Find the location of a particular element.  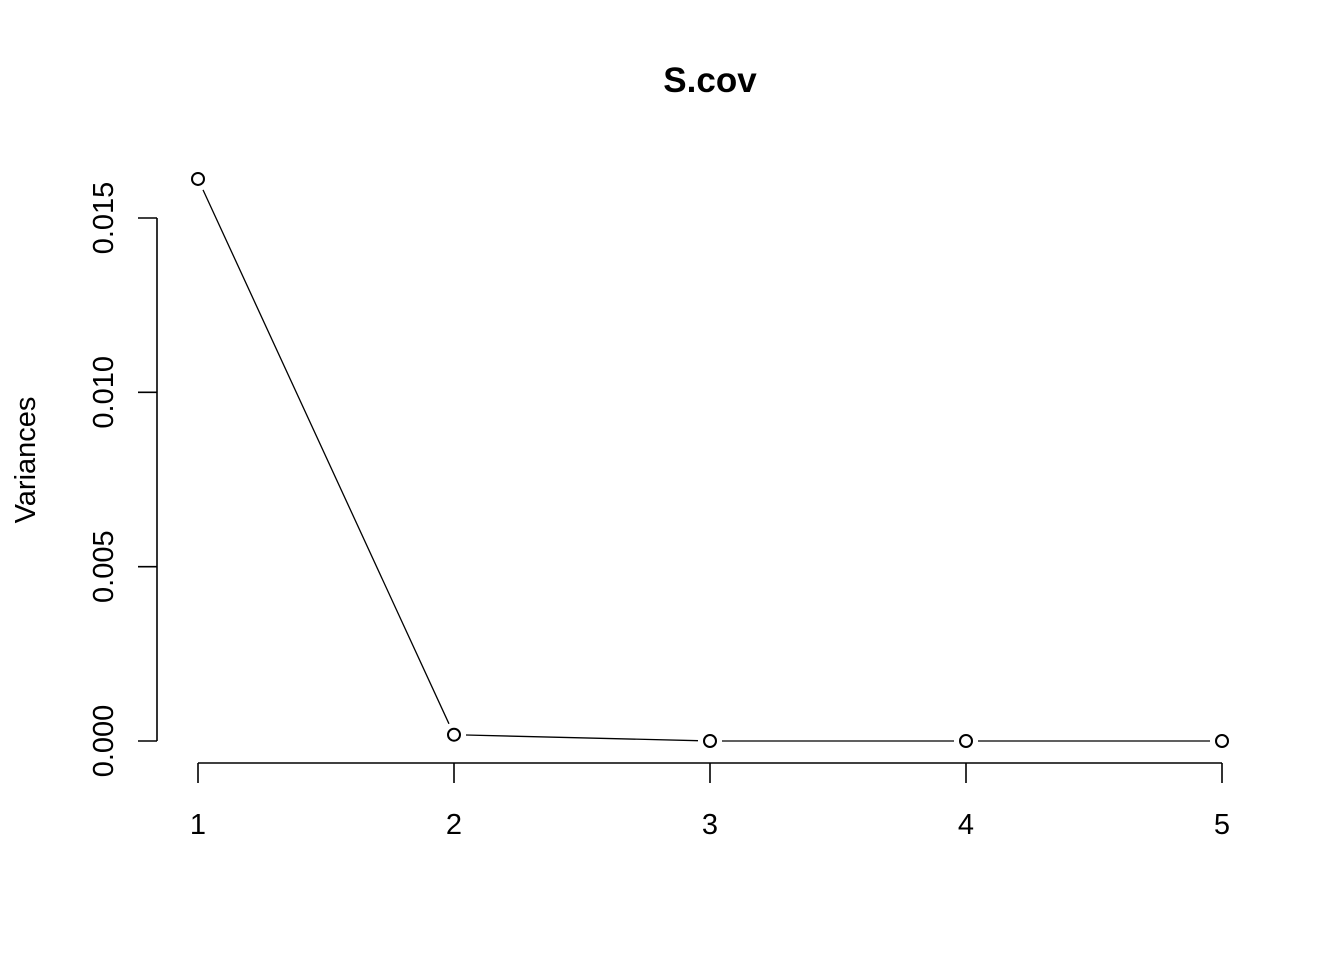

y-axis-label: Variances is located at coordinates (26, 460).